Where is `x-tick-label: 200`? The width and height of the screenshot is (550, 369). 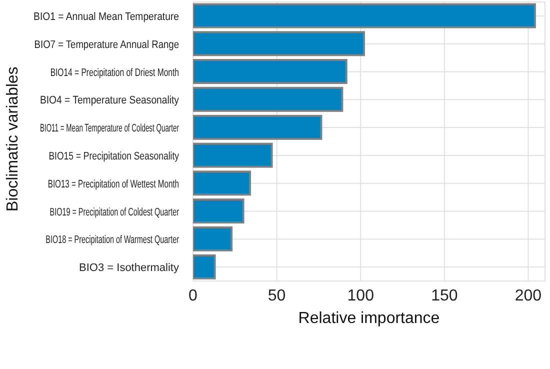
x-tick-label: 200 is located at coordinates (528, 295).